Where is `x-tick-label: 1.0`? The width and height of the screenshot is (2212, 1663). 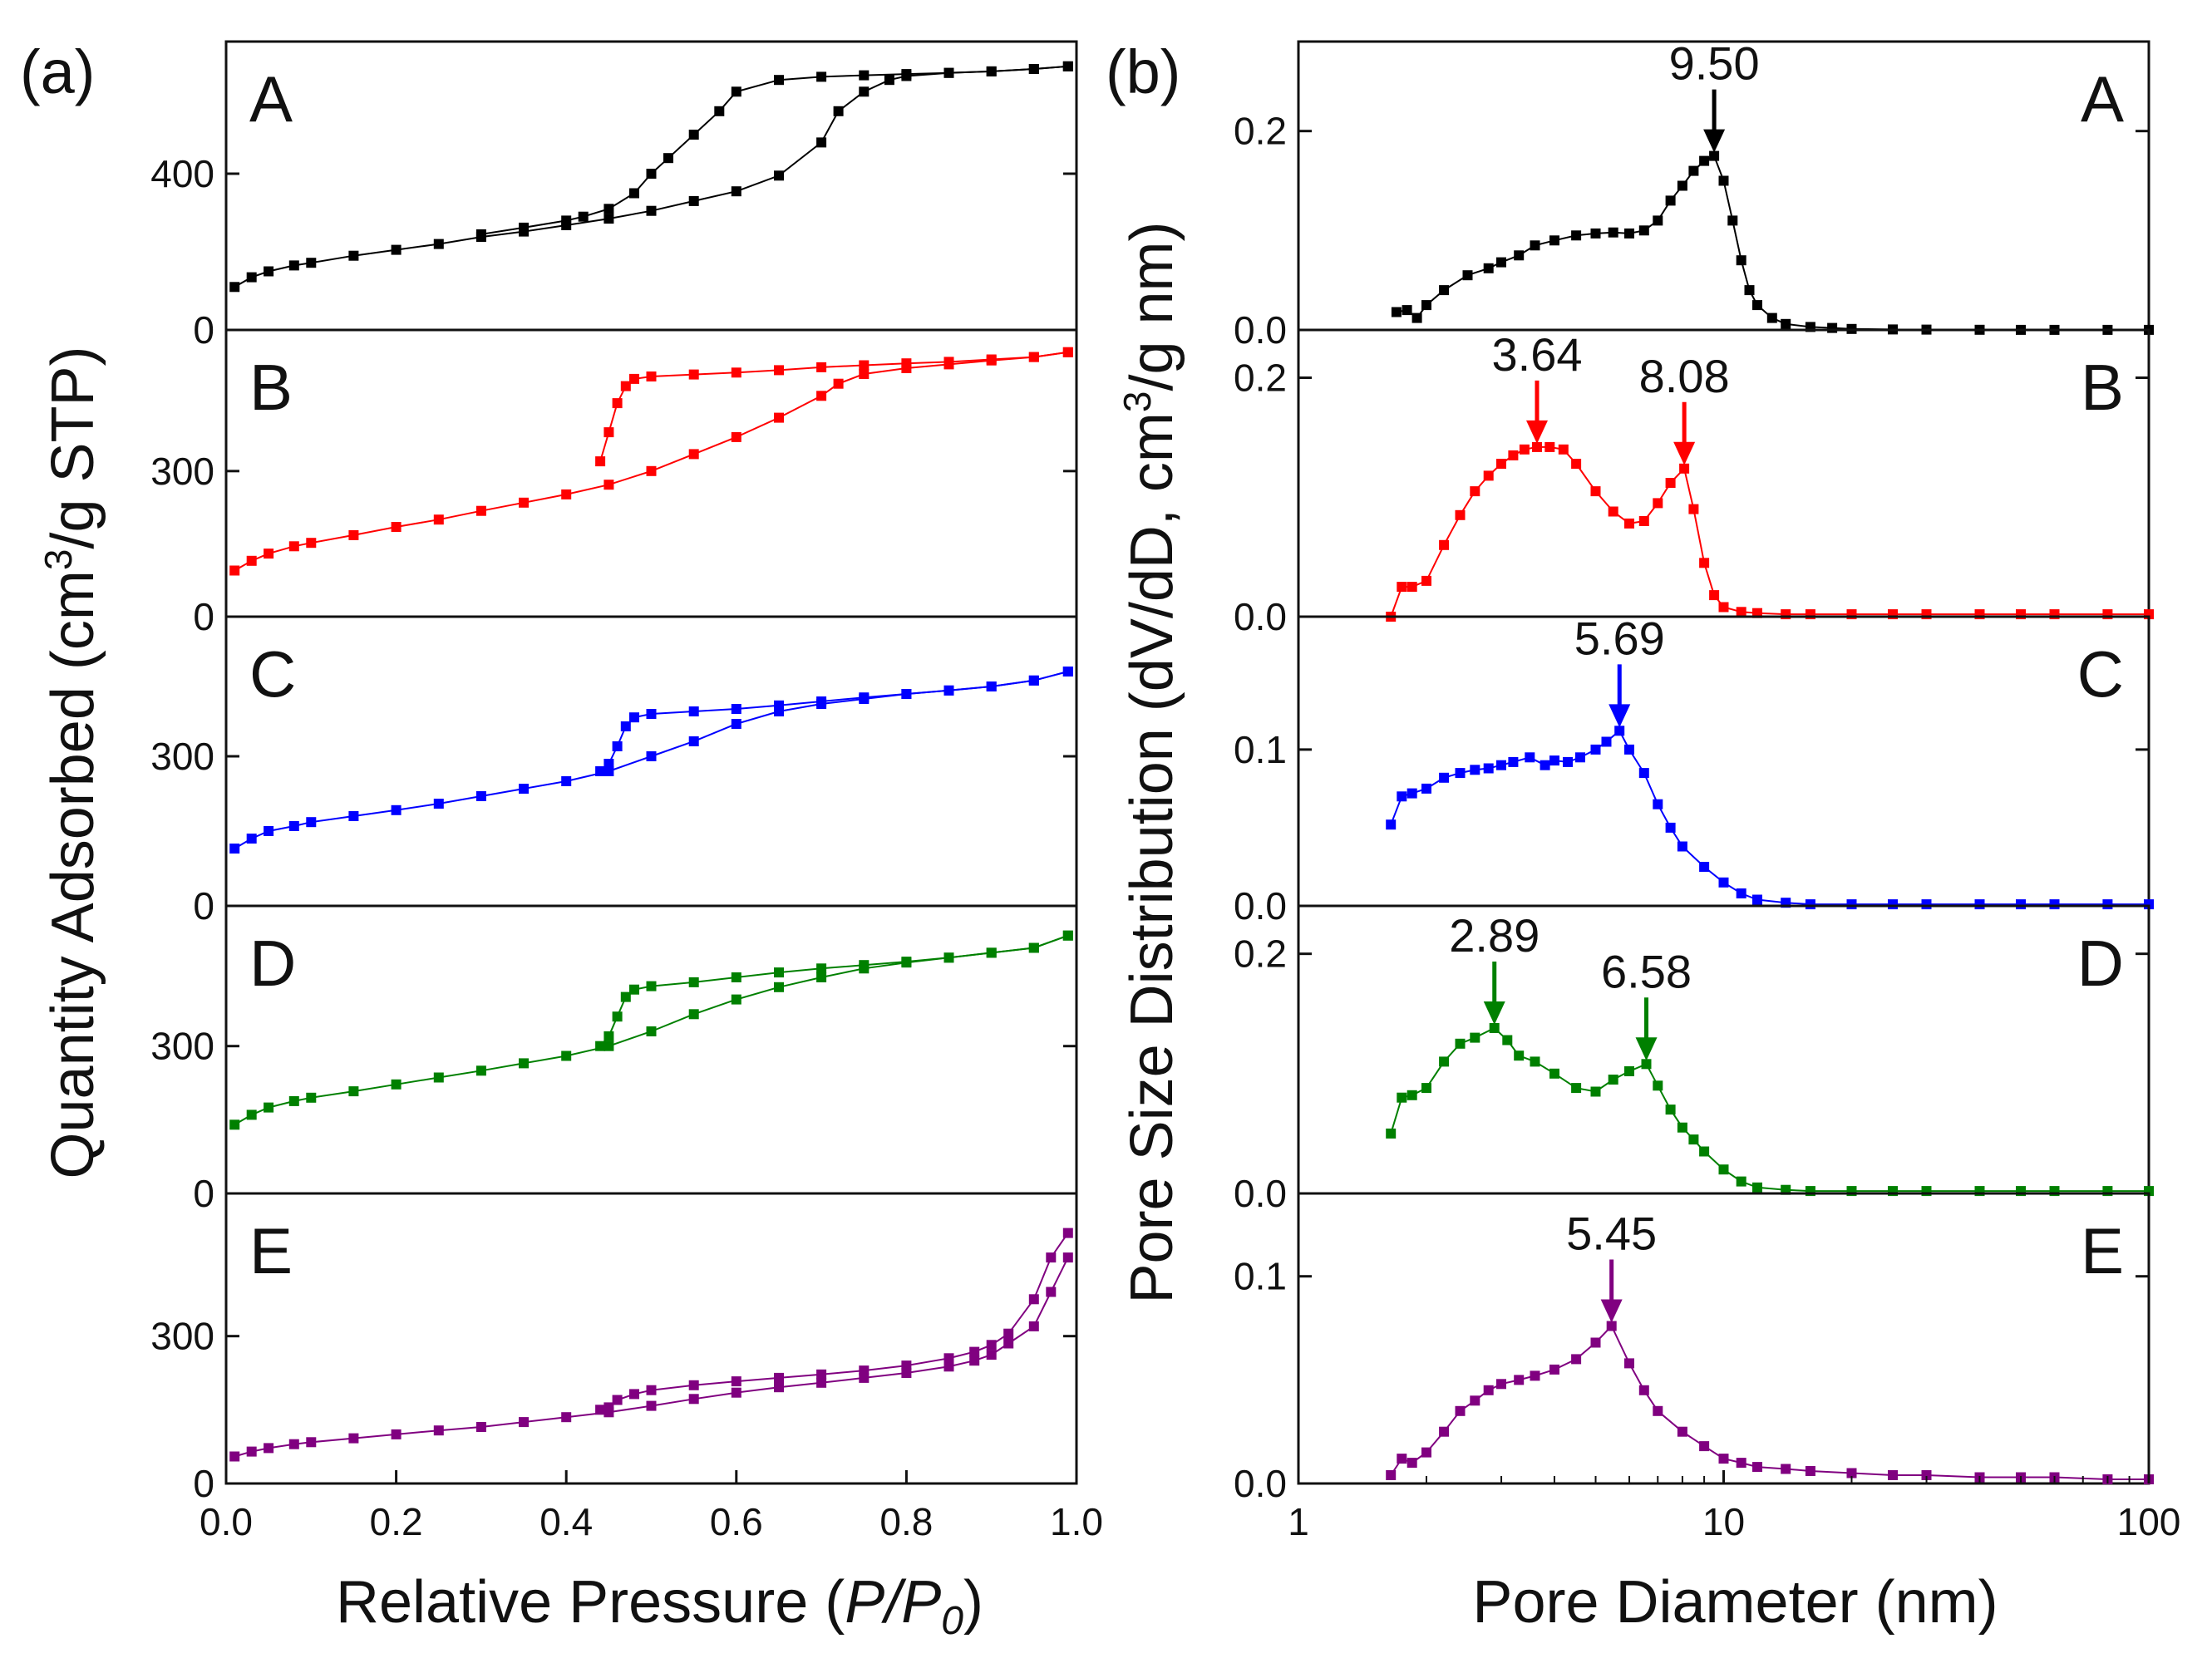
x-tick-label: 1.0 is located at coordinates (1076, 1521).